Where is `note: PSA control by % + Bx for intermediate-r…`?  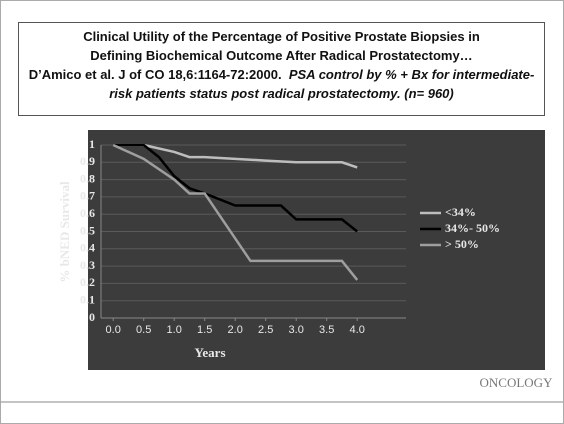
note: PSA control by % + Bx for intermediate-r… is located at coordinates (322, 84).